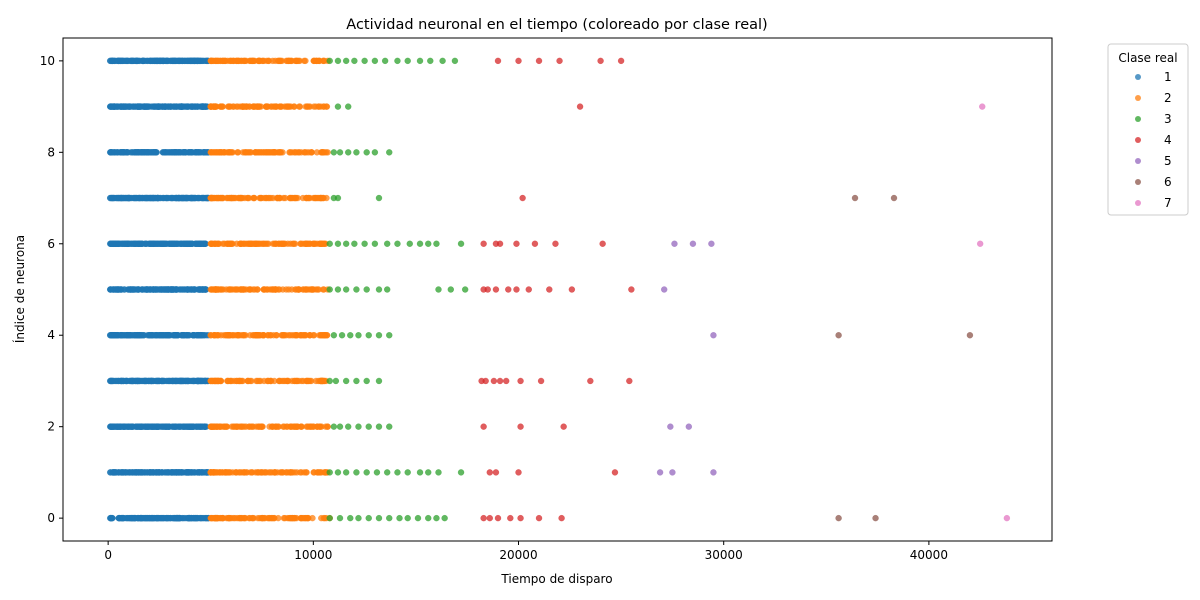 Image resolution: width=1200 pixels, height=600 pixels. Describe the element at coordinates (51, 427) in the screenshot. I see `y-tick-label: 2` at that location.